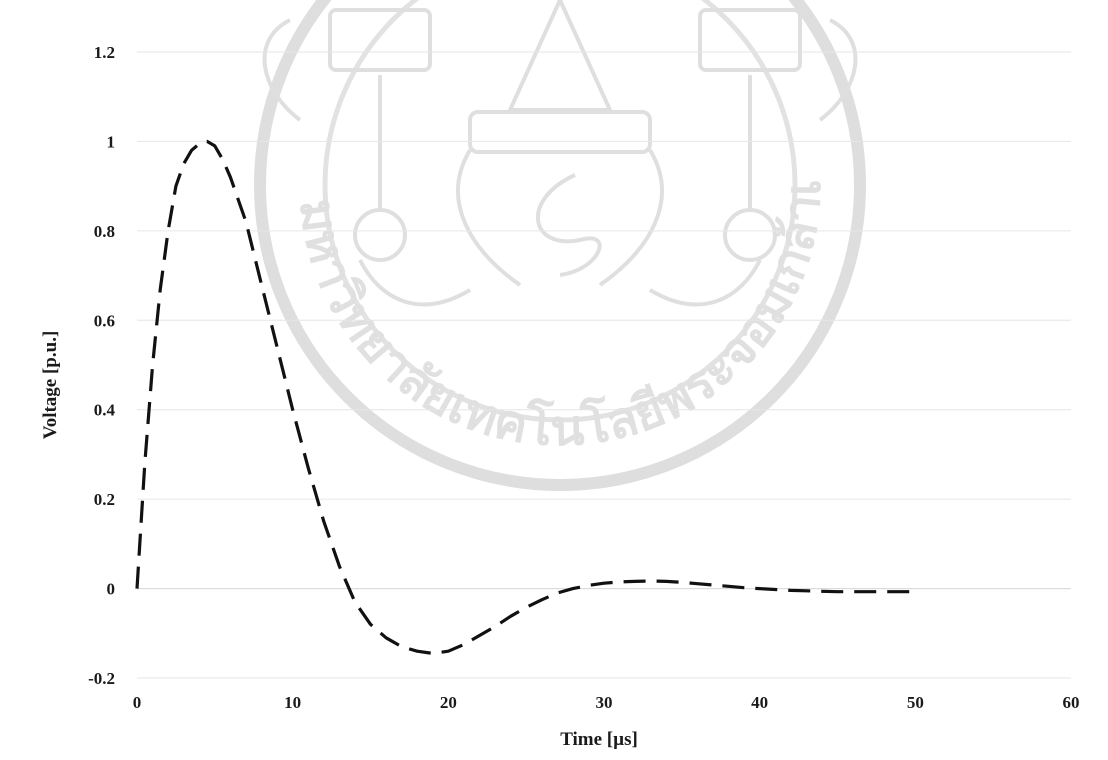  I want to click on y-tick-label: 0, so click(111, 589).